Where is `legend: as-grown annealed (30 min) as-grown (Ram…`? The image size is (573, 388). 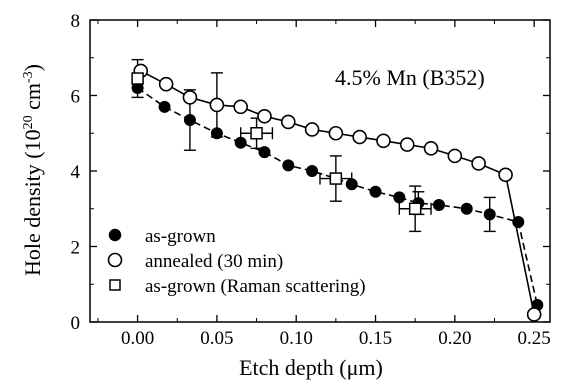
legend: as-grown annealed (30 min) as-grown (Ram… is located at coordinates (236, 261).